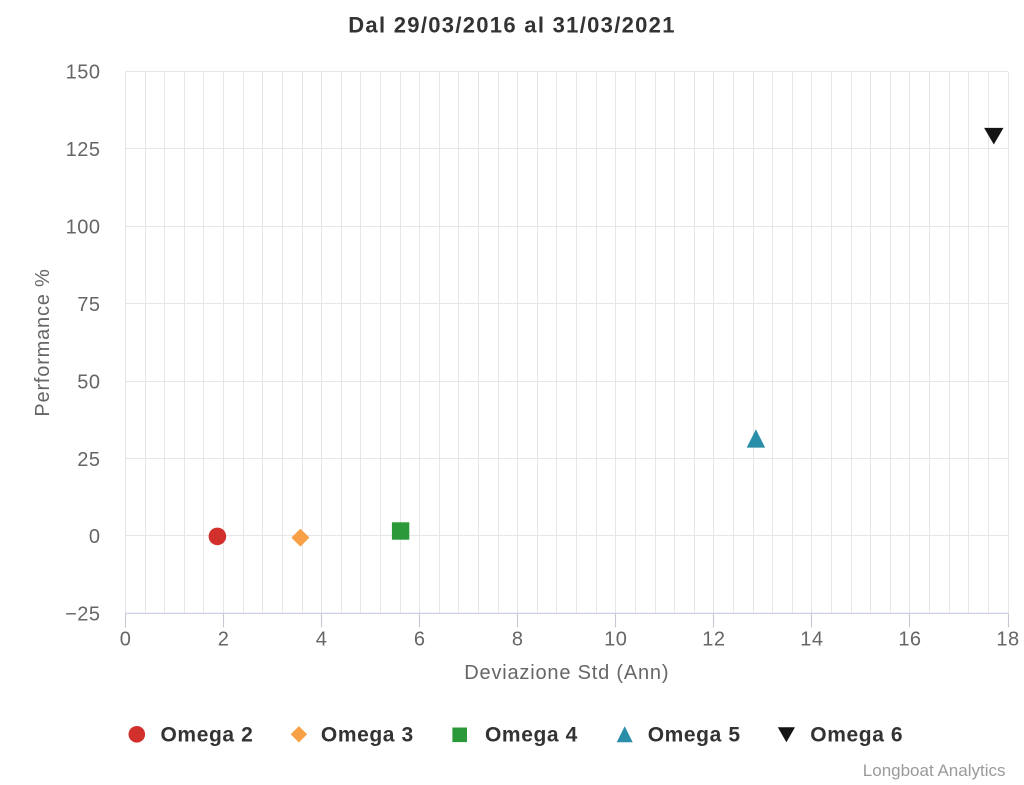  What do you see at coordinates (322, 640) in the screenshot?
I see `svg-text: 4` at bounding box center [322, 640].